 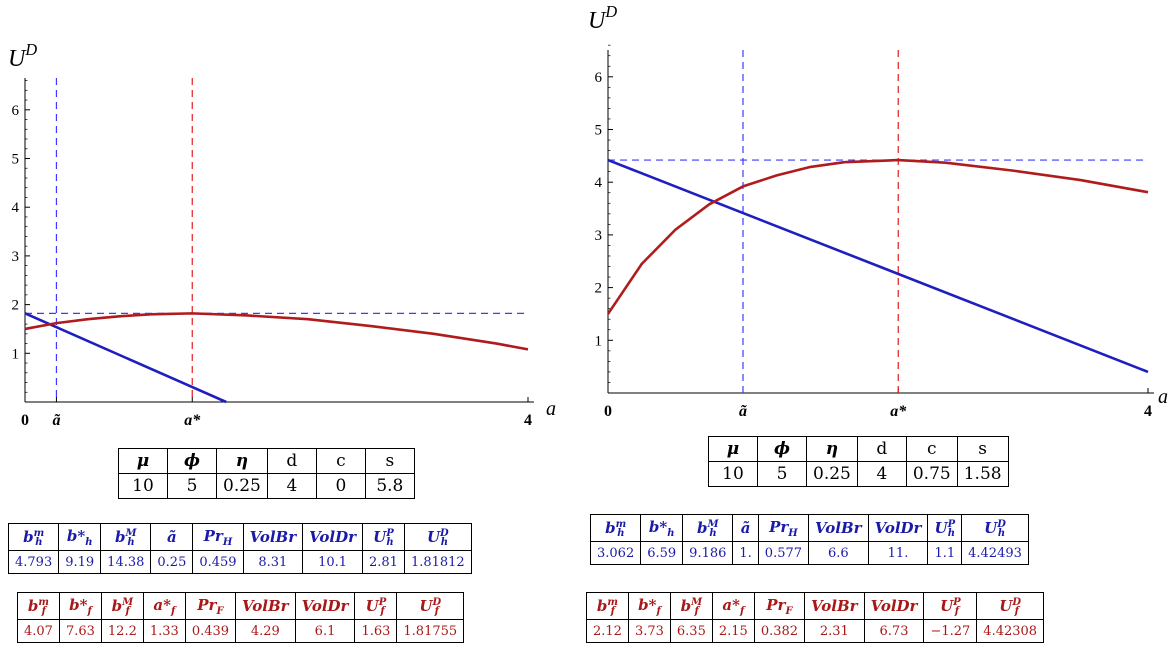 I want to click on y-tick-label: 4, so click(x=16, y=208).